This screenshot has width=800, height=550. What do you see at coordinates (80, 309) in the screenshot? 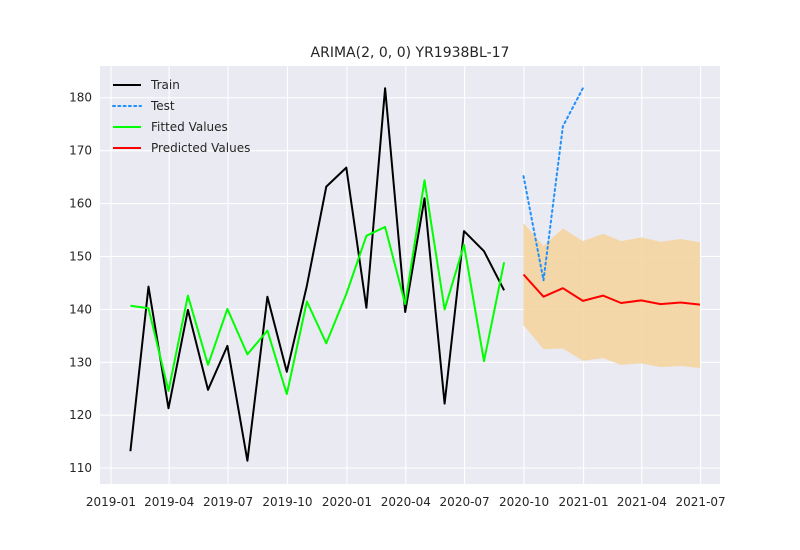
I see `y-tick-label: 140` at bounding box center [80, 309].